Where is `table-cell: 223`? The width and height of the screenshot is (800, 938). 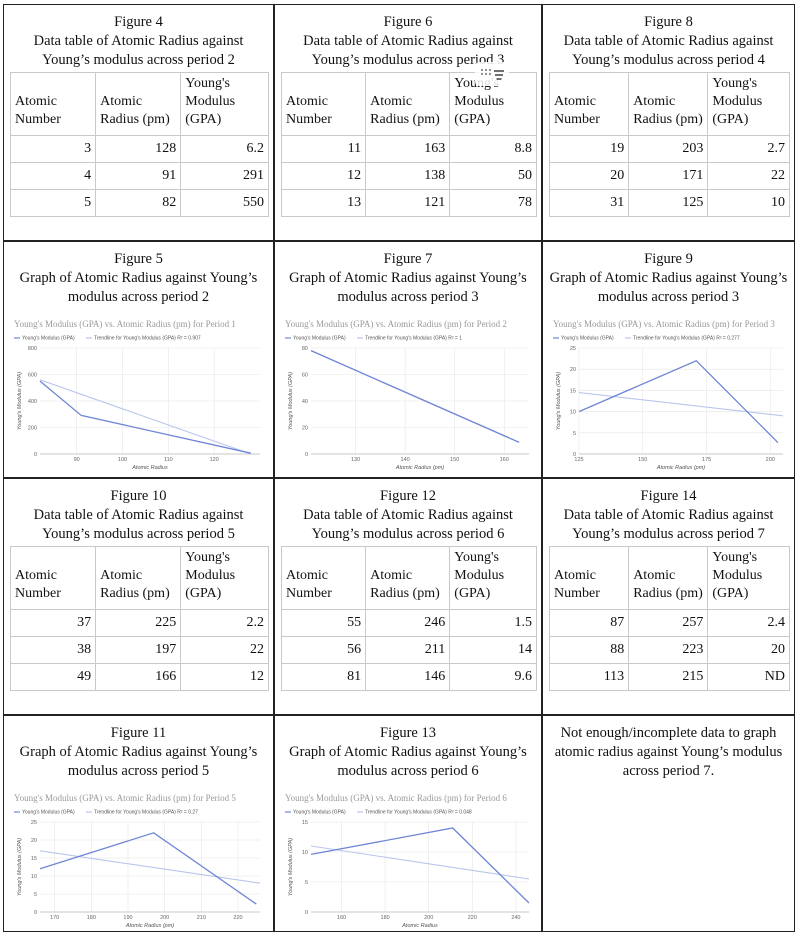
table-cell: 223 is located at coordinates (668, 650).